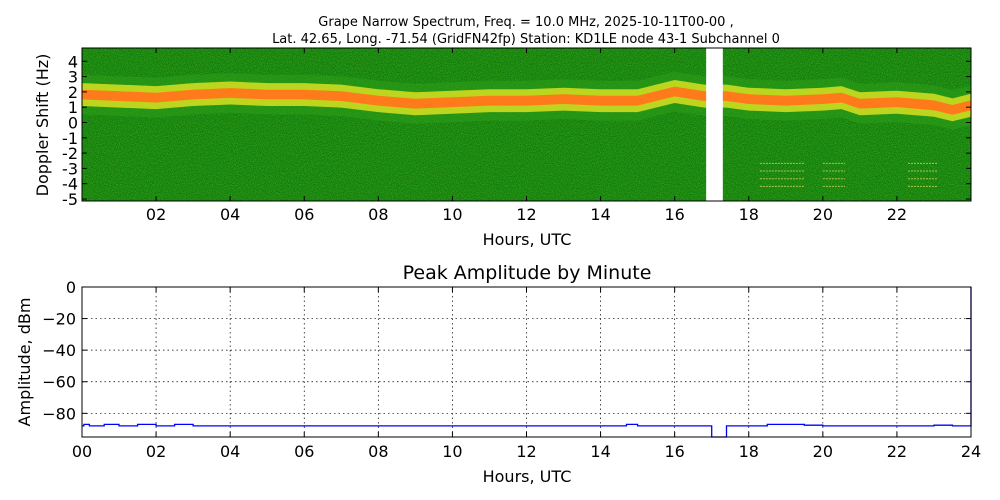 This screenshot has width=1000, height=500. Describe the element at coordinates (971, 451) in the screenshot. I see `x-tick-label: 24` at that location.